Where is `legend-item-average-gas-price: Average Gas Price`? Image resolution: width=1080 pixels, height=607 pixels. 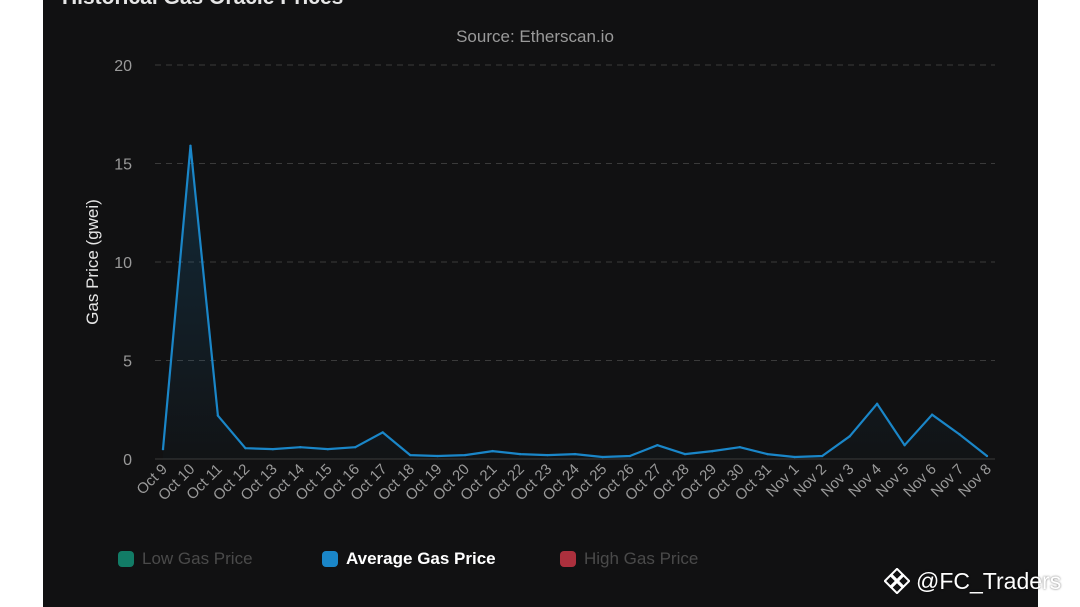 legend-item-average-gas-price: Average Gas Price is located at coordinates (409, 559).